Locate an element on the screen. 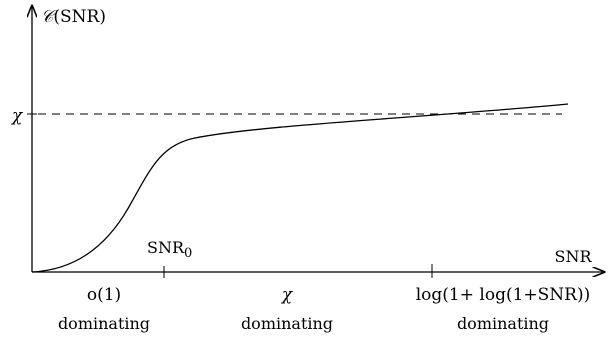 The height and width of the screenshot is (341, 614). region3-top-label: log(1+ log(1+SNR)) is located at coordinates (503, 295).